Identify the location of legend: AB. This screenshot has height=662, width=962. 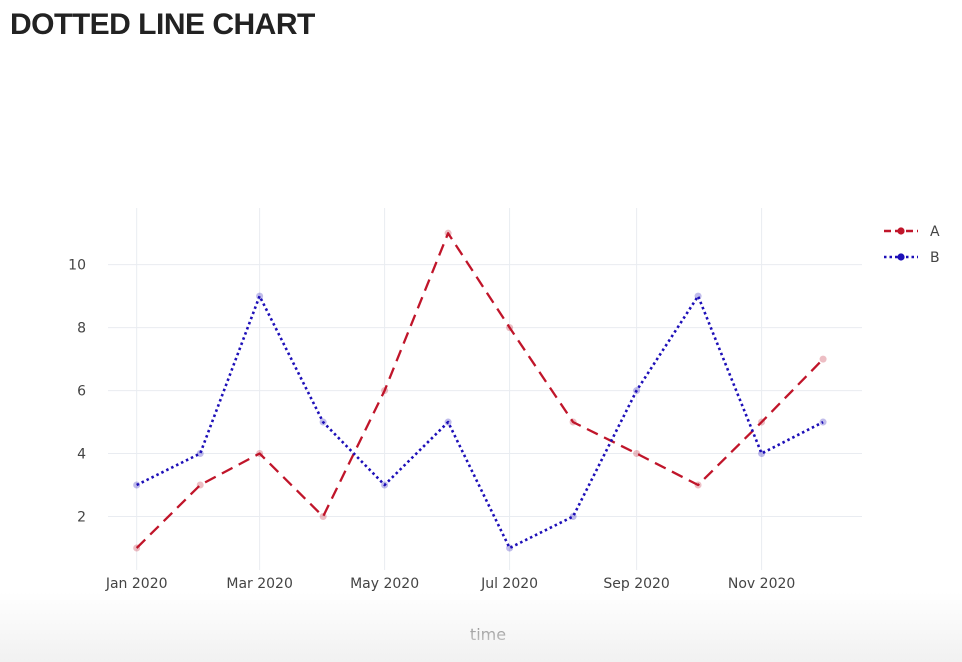
(912, 245).